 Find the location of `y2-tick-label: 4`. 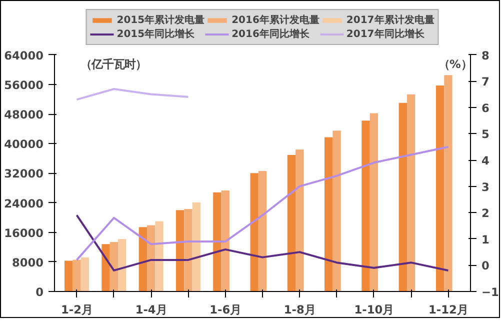

y2-tick-label: 4 is located at coordinates (486, 161).